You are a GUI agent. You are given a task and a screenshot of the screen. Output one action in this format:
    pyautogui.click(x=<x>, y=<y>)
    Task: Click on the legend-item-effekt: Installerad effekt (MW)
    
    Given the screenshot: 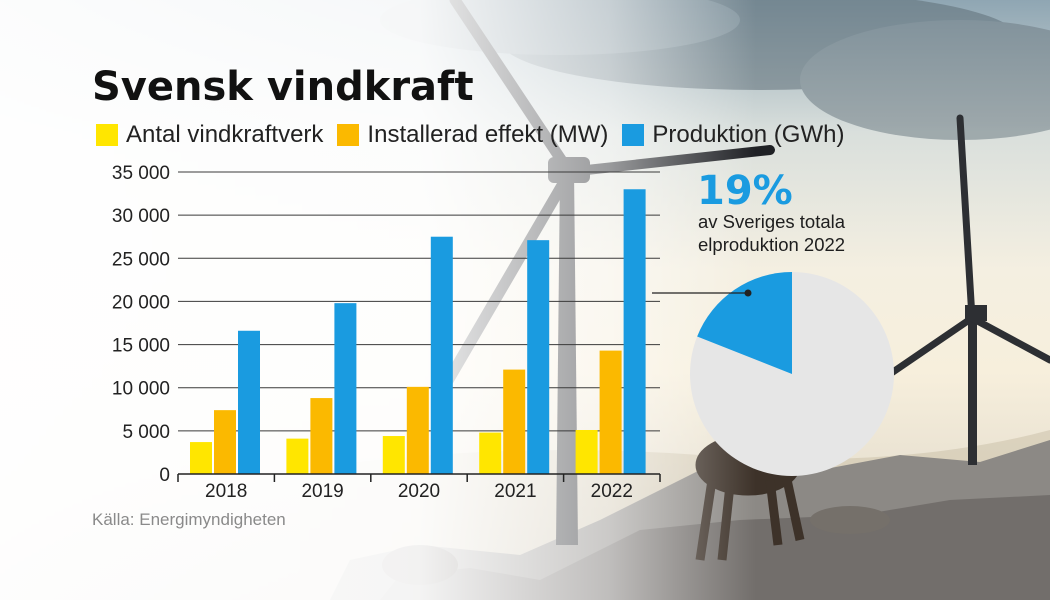 What is the action you would take?
    pyautogui.click(x=472, y=135)
    